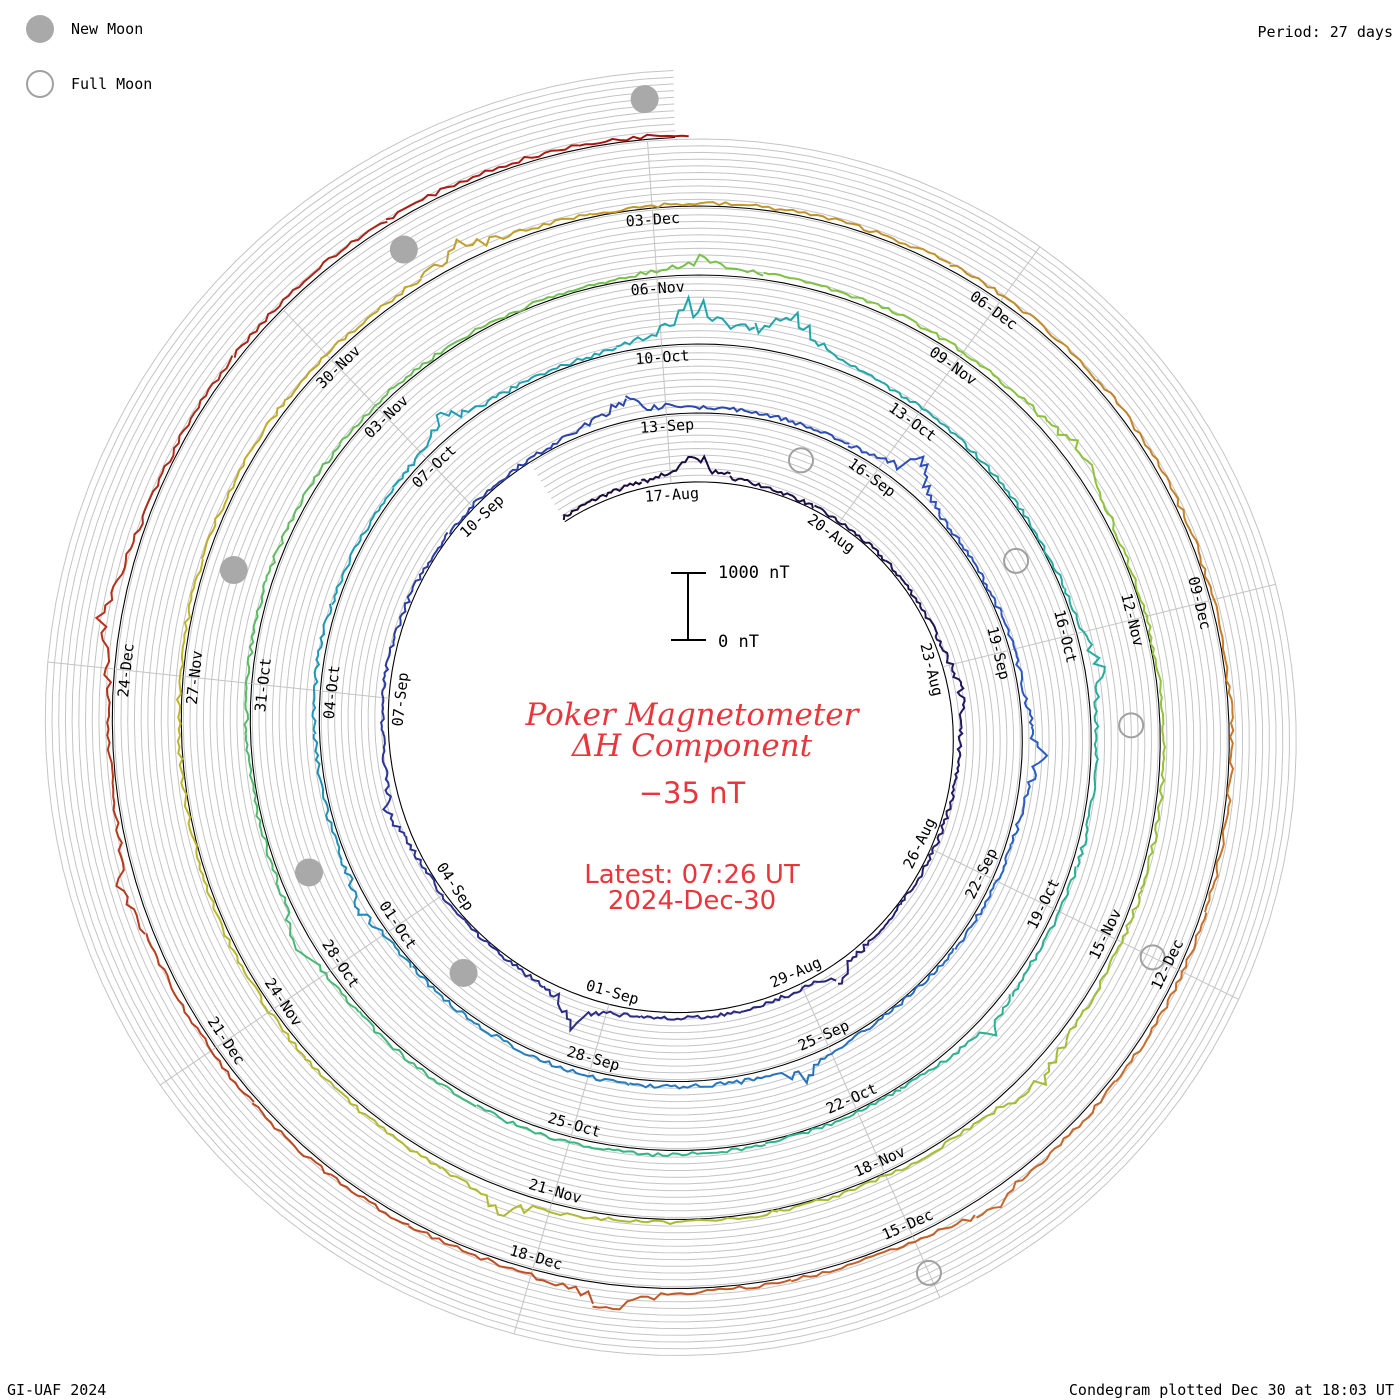  What do you see at coordinates (662, 357) in the screenshot?
I see `date-label: 10-Oct` at bounding box center [662, 357].